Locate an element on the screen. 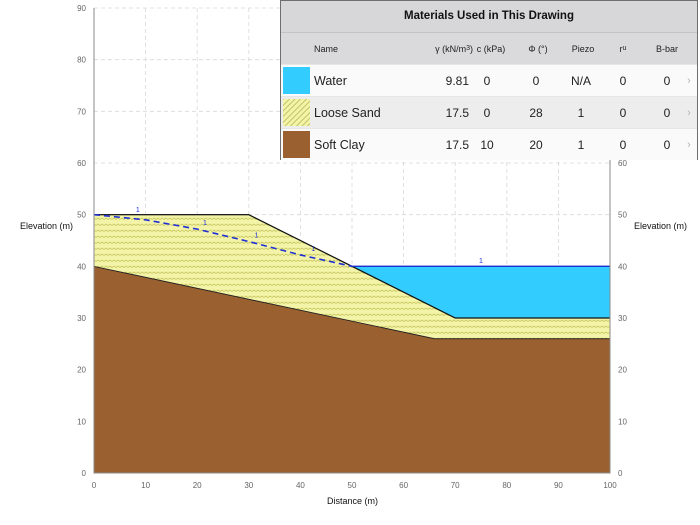  y-axis-title-right: Elevation (m) is located at coordinates (661, 226).